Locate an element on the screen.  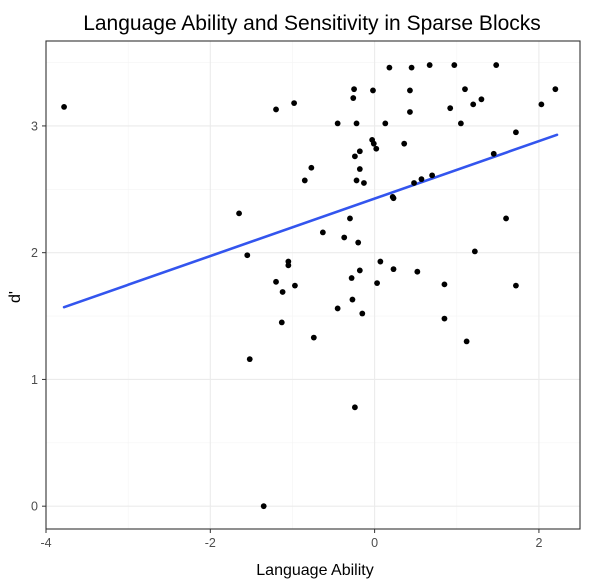
y-tick-label: 2 is located at coordinates (34, 253).